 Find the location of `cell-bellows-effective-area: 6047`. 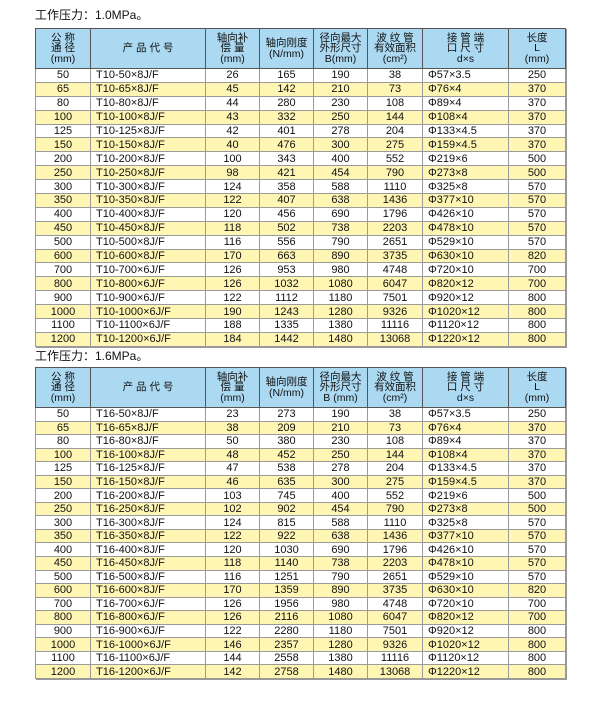

cell-bellows-effective-area: 6047 is located at coordinates (395, 617).